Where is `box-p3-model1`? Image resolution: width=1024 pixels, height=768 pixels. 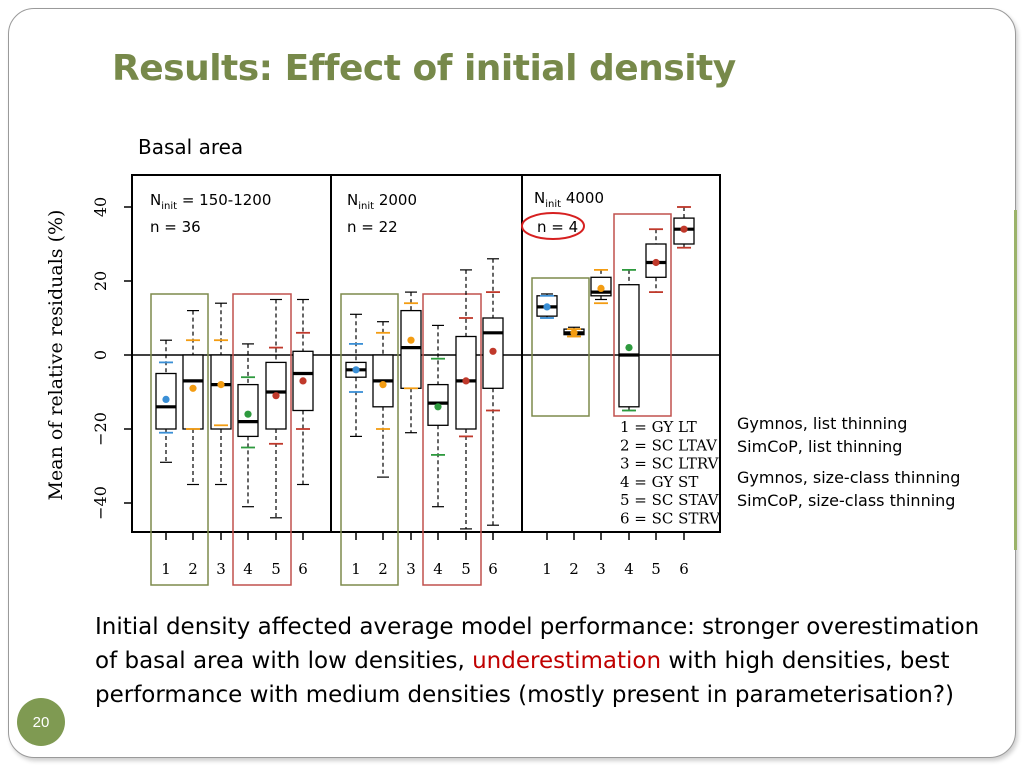 box-p3-model1 is located at coordinates (547, 306).